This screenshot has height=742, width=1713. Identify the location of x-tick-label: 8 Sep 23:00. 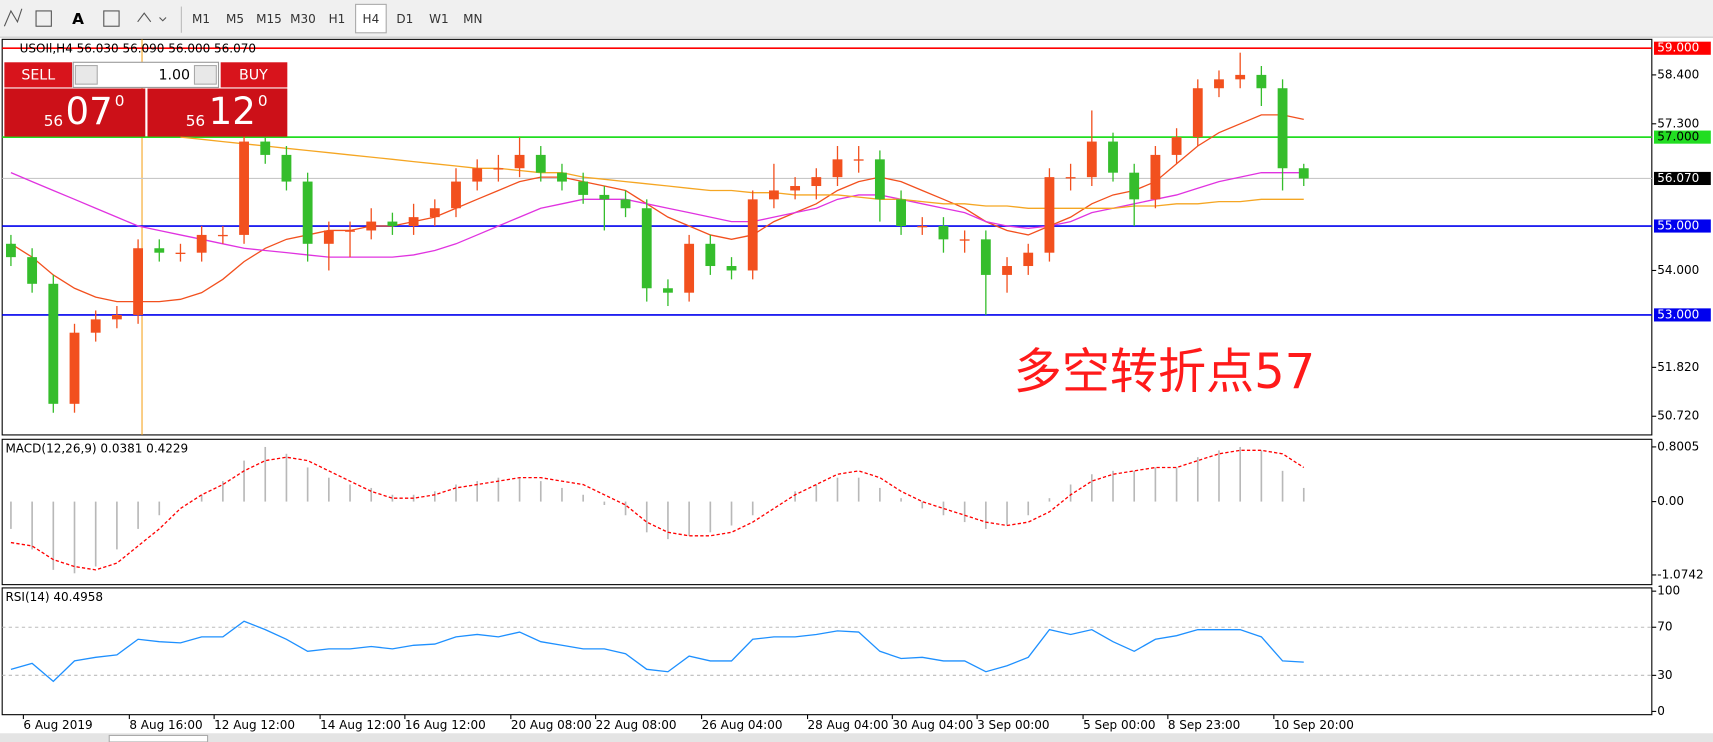
(1204, 725).